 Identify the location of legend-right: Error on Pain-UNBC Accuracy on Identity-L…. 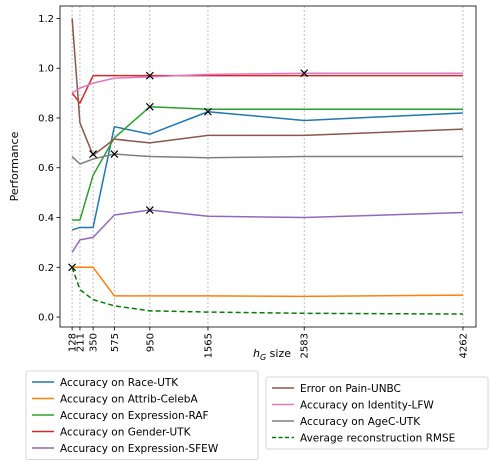
(377, 413).